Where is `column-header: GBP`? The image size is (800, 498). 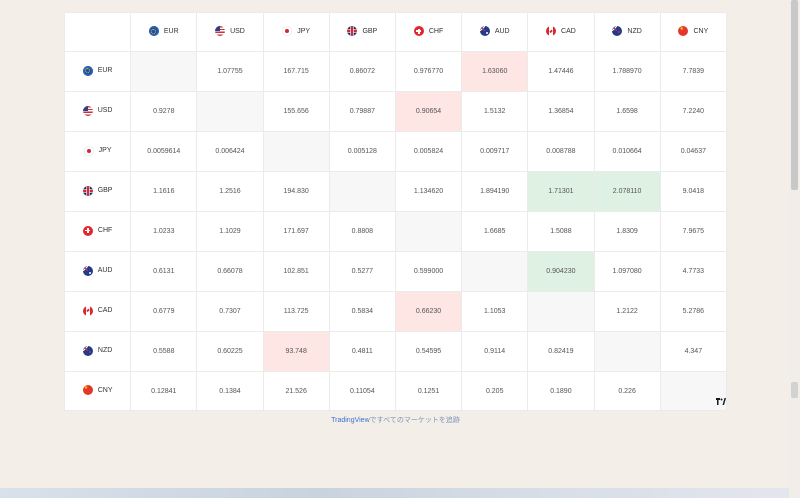 column-header: GBP is located at coordinates (362, 32).